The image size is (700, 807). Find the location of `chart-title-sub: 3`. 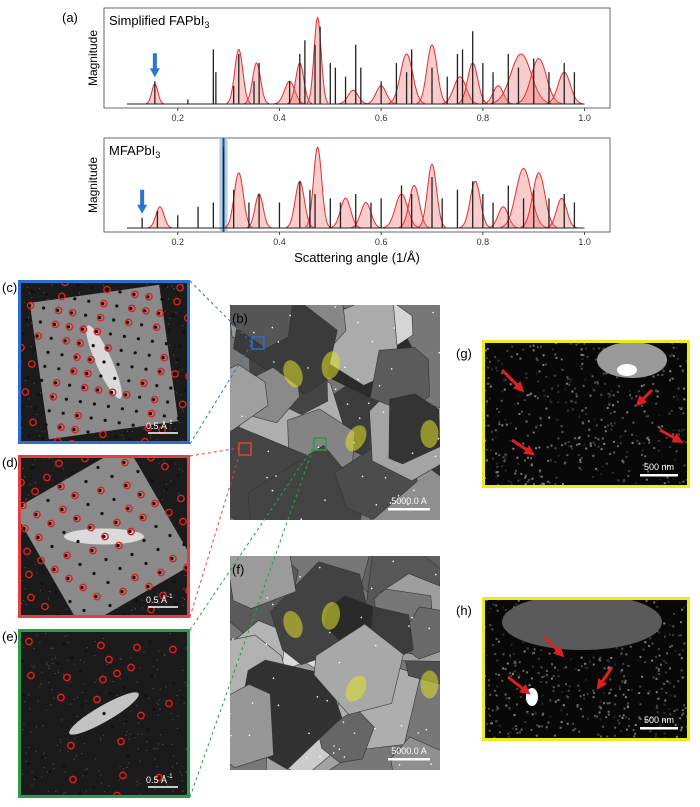

chart-title-sub: 3 is located at coordinates (206, 25).